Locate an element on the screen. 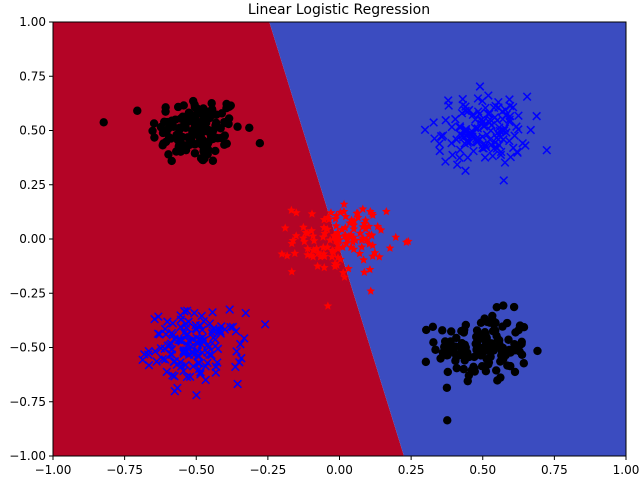 This screenshot has height=480, width=640. y-tick-label: 0.00 is located at coordinates (32, 239).